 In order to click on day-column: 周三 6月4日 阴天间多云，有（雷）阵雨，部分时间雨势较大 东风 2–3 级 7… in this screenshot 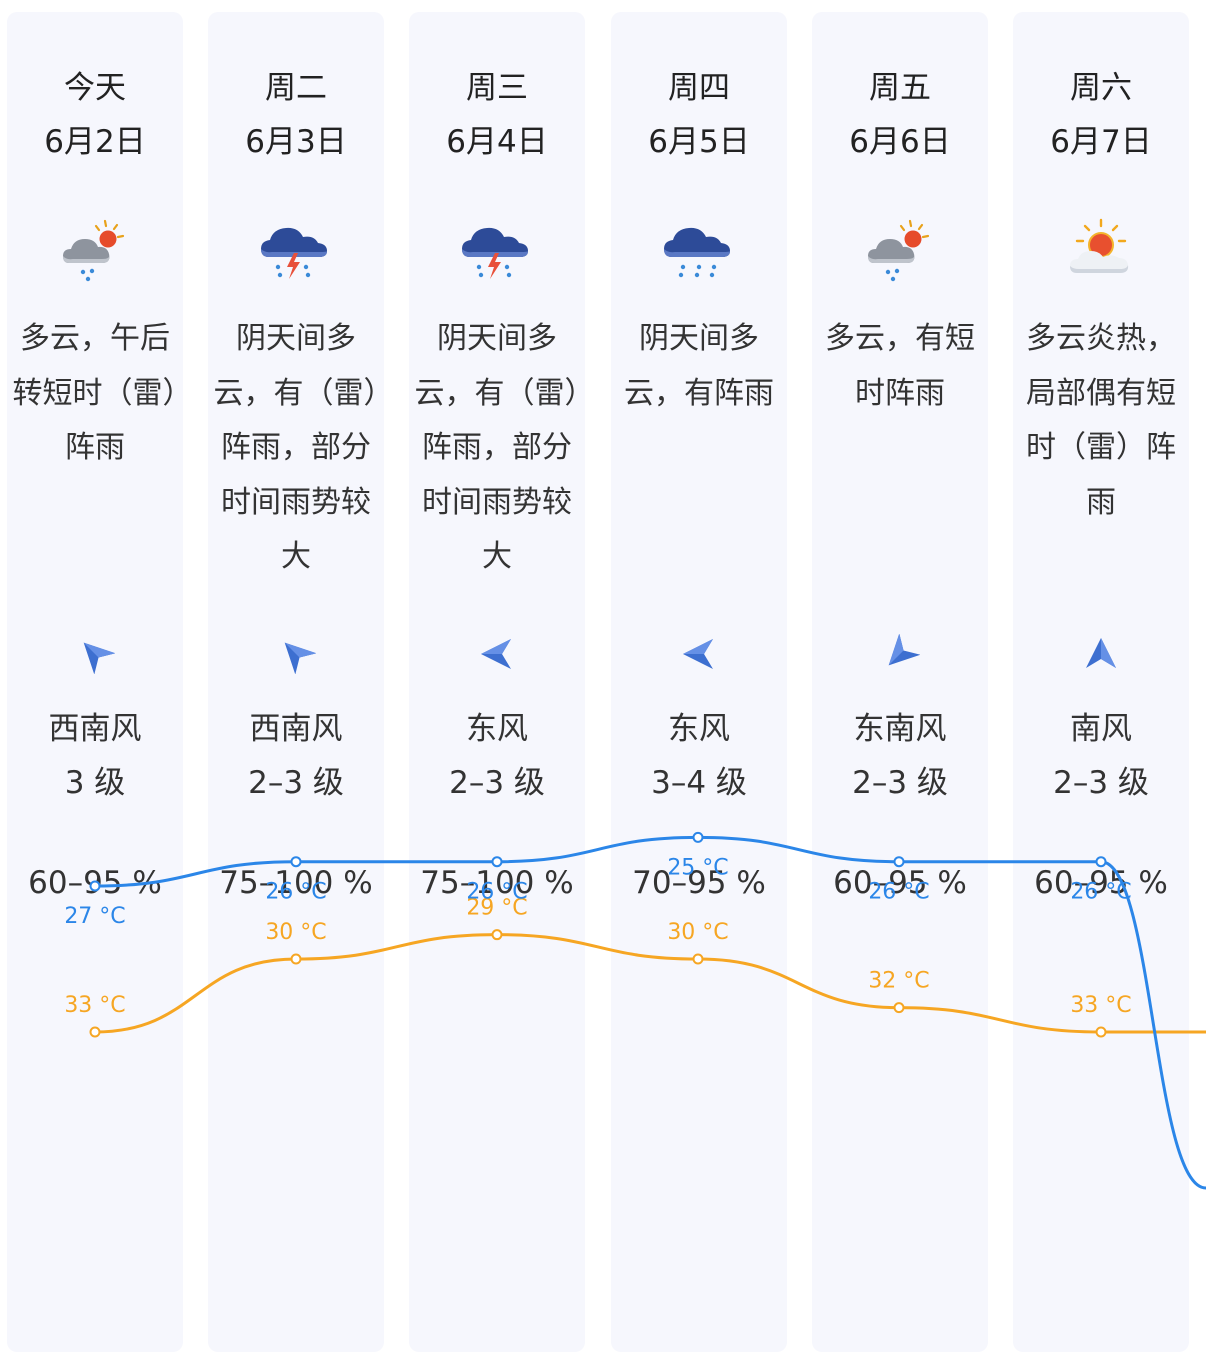, I will do `click(497, 682)`.